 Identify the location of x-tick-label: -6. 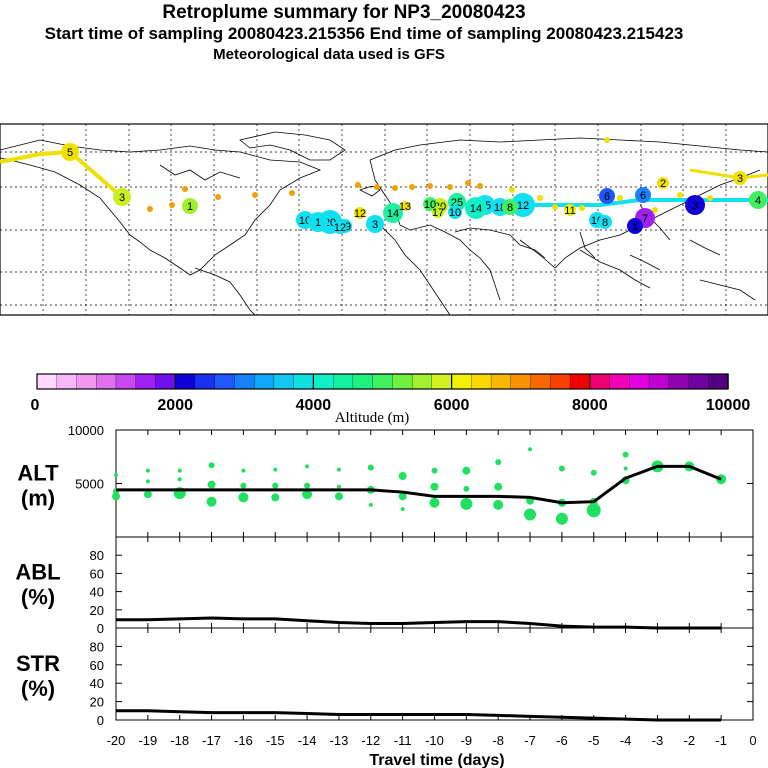
(562, 740).